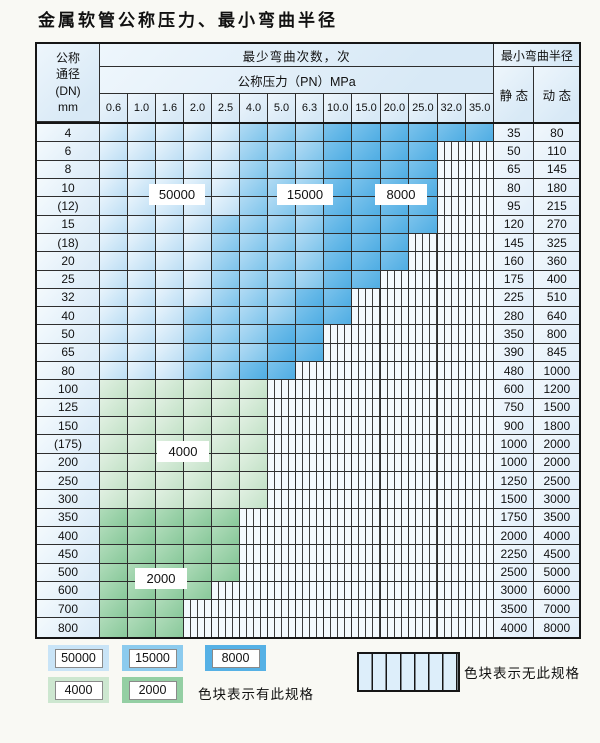 The height and width of the screenshot is (743, 600). I want to click on legend-label-4000: 4000, so click(78, 690).